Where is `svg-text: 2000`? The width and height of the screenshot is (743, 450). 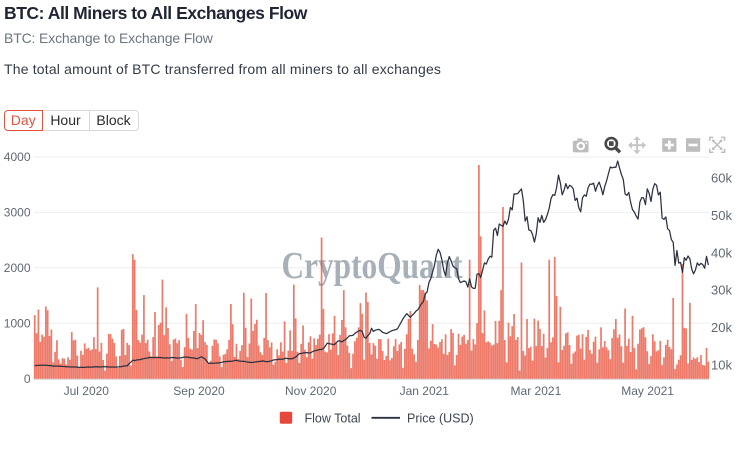
svg-text: 2000 is located at coordinates (17, 268).